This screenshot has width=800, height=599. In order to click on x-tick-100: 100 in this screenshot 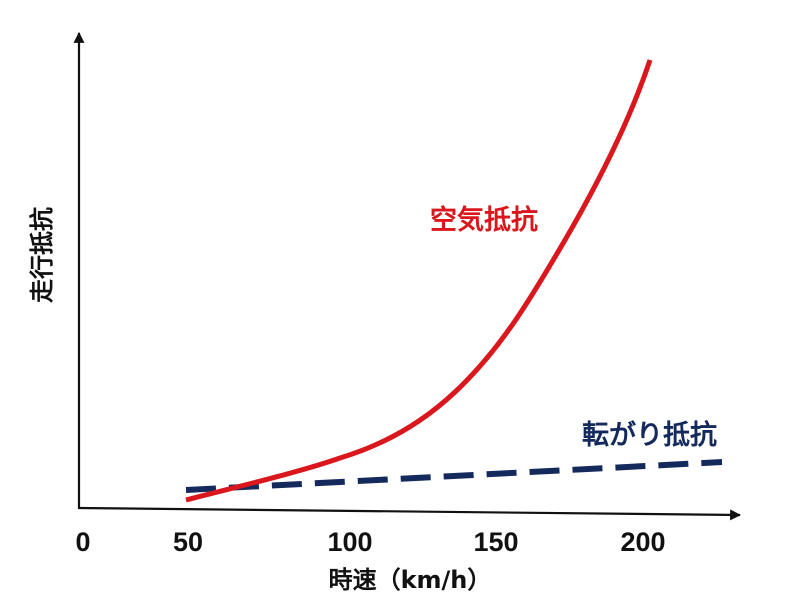, I will do `click(349, 542)`.